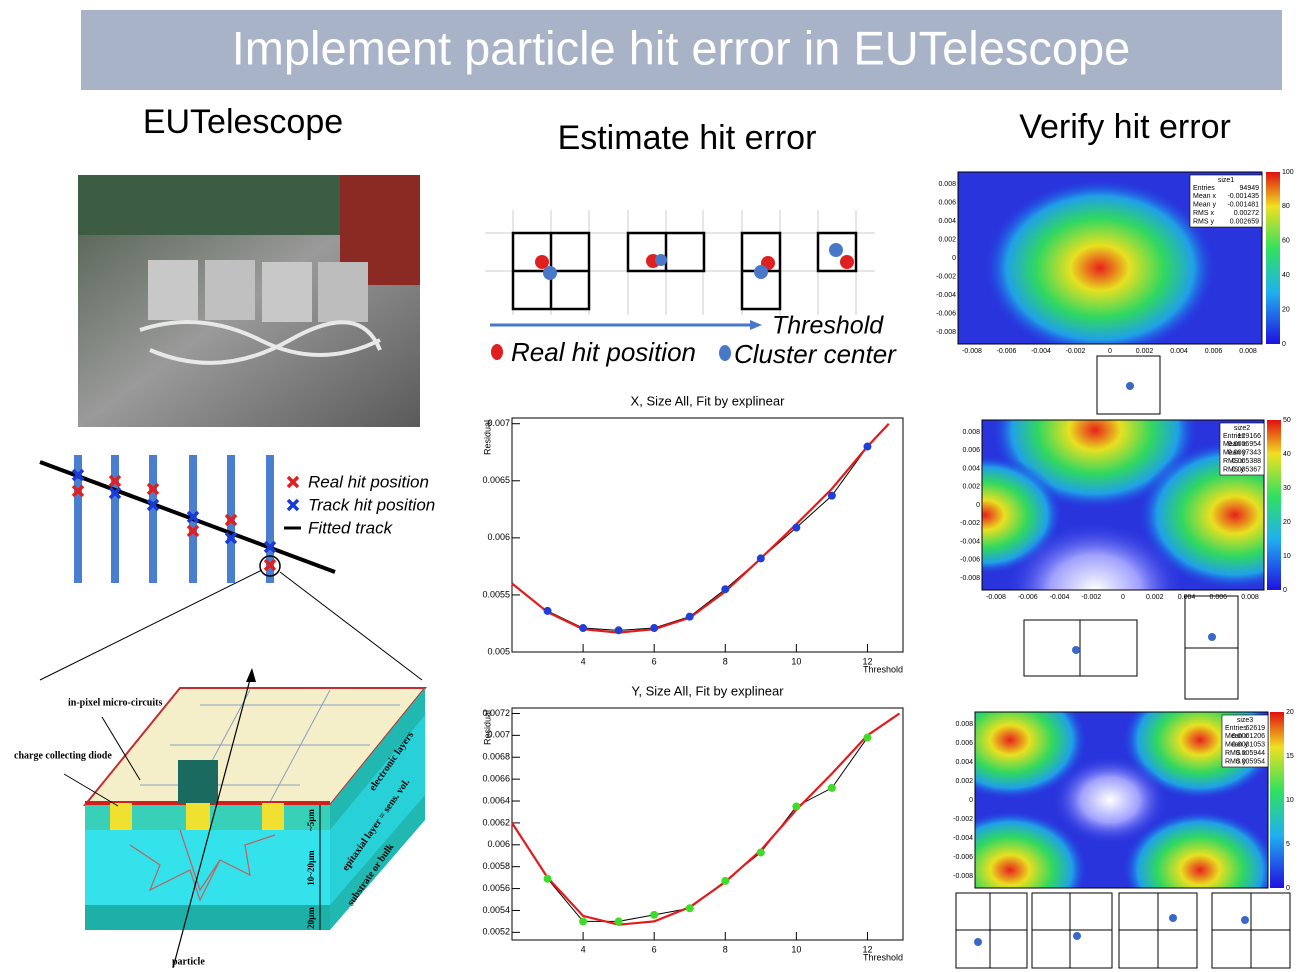 This screenshot has height=972, width=1300. Describe the element at coordinates (63, 755) in the screenshot. I see `detector-label: charge collecting diode` at that location.